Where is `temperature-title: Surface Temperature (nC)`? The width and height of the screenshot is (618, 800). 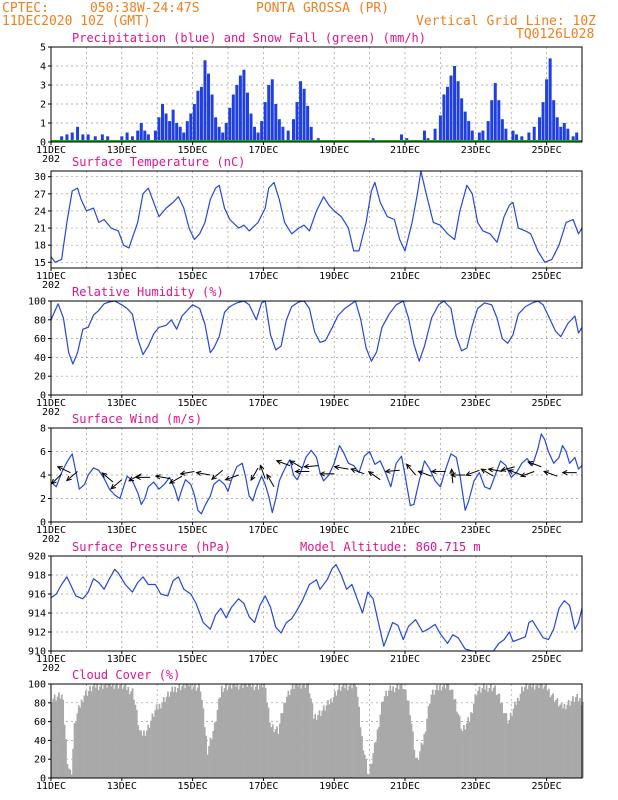 temperature-title: Surface Temperature (nC) is located at coordinates (158, 162).